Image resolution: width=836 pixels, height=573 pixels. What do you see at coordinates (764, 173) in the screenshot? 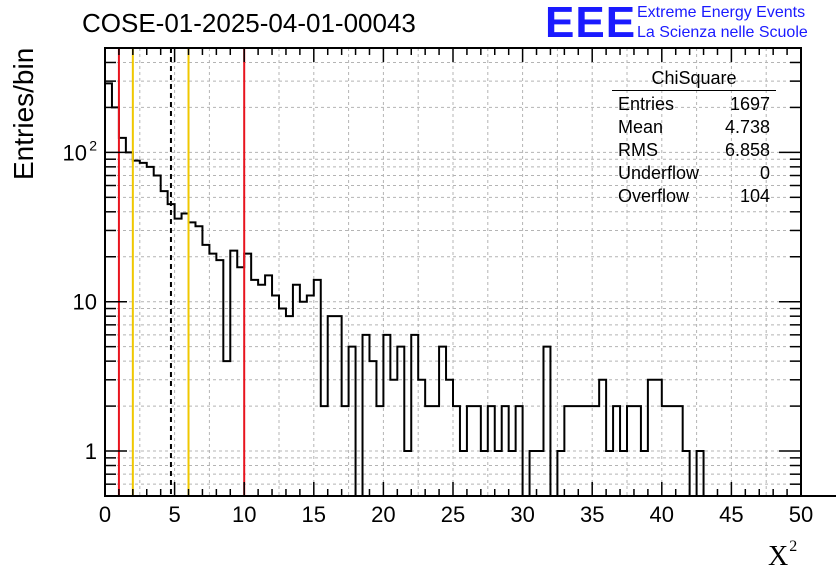
I see `stats-value: 0` at bounding box center [764, 173].